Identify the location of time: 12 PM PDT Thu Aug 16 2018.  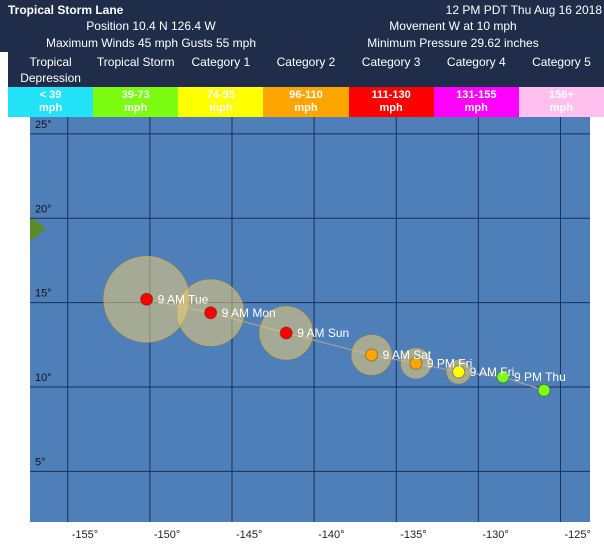
(523, 10).